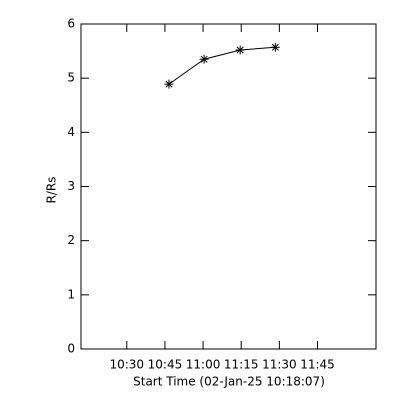 The image size is (400, 404). What do you see at coordinates (279, 365) in the screenshot?
I see `x-tick-label: 11:30` at bounding box center [279, 365].